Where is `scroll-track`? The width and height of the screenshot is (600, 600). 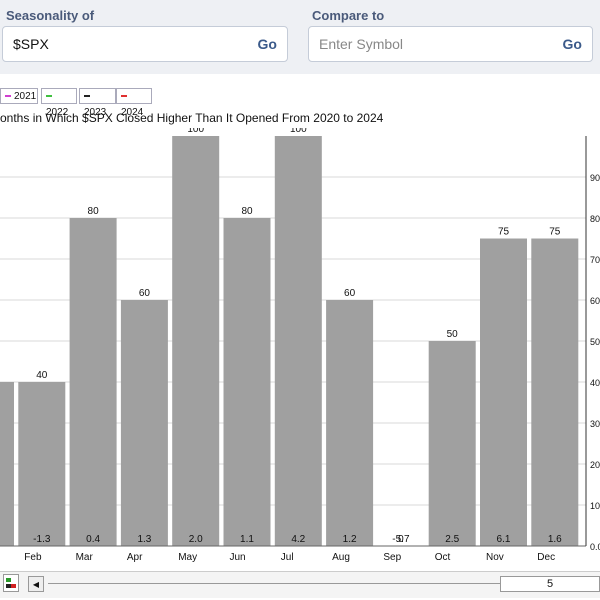 scroll-track is located at coordinates (274, 583).